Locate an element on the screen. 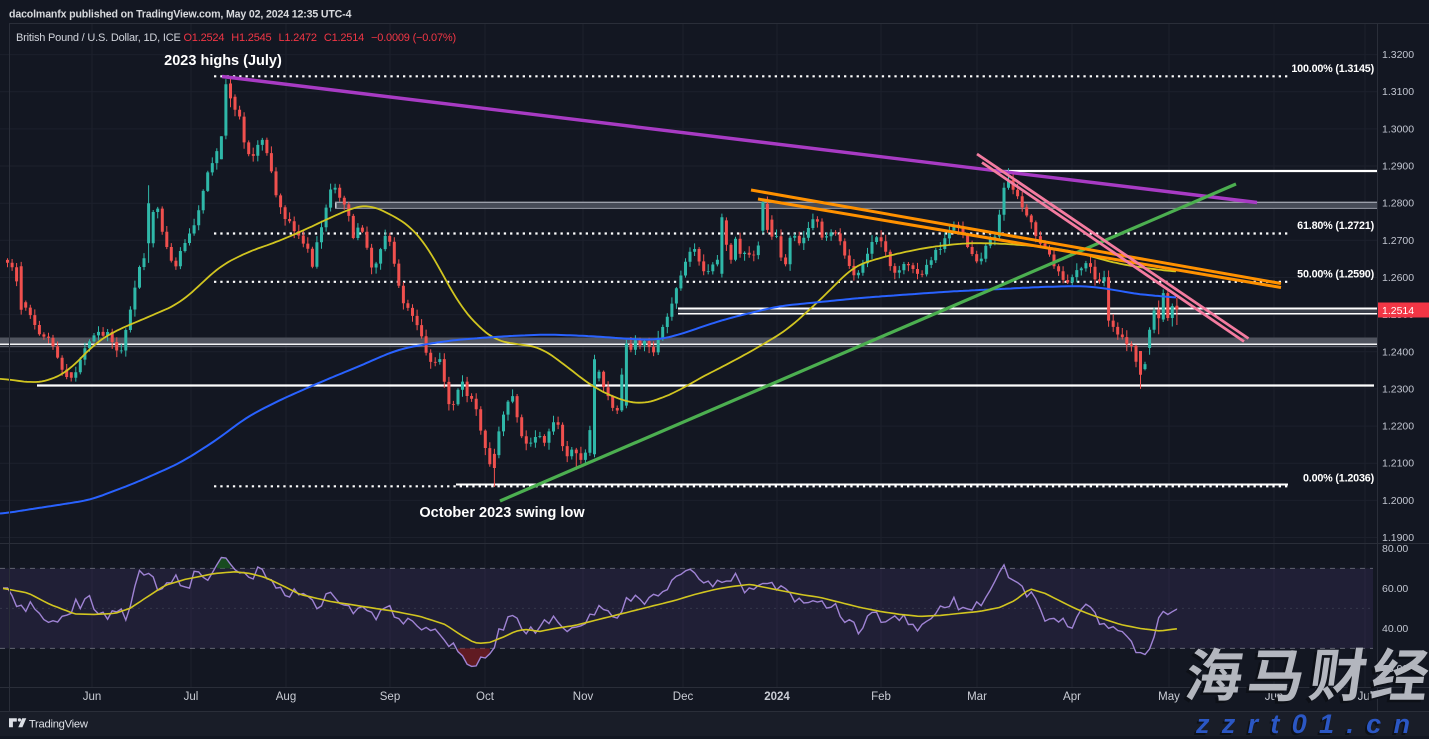  svg-text: Dec is located at coordinates (683, 697).